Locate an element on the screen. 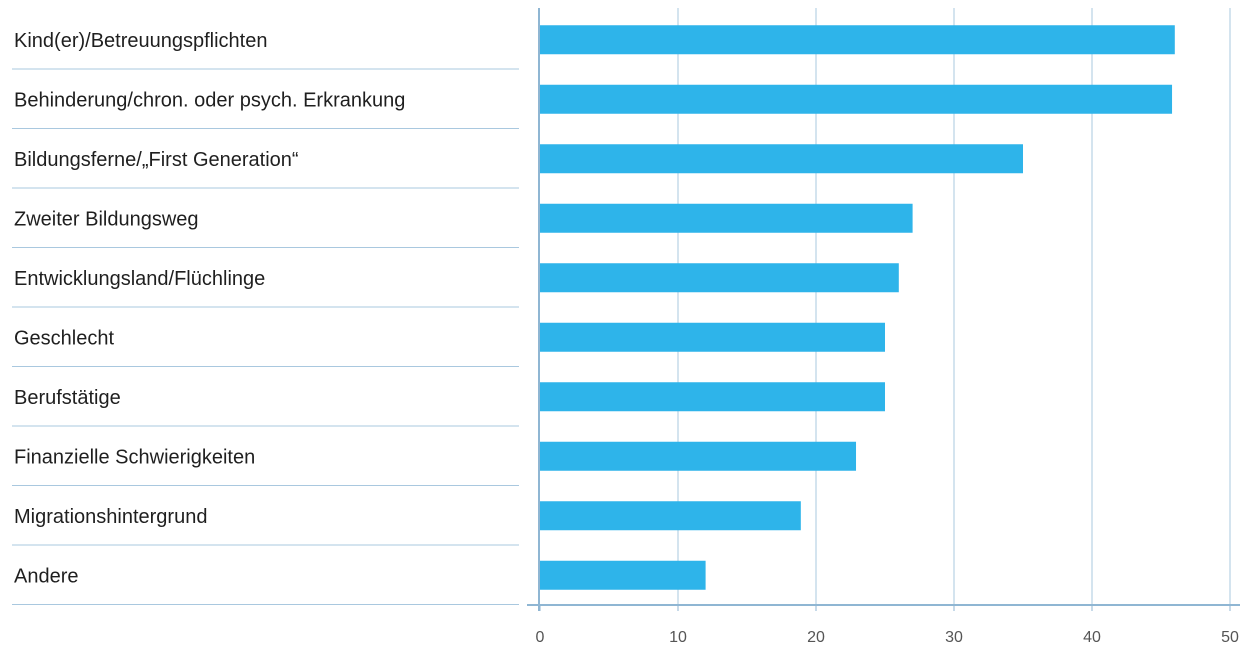 This screenshot has width=1253, height=649. x-tick-label: 10 is located at coordinates (678, 637).